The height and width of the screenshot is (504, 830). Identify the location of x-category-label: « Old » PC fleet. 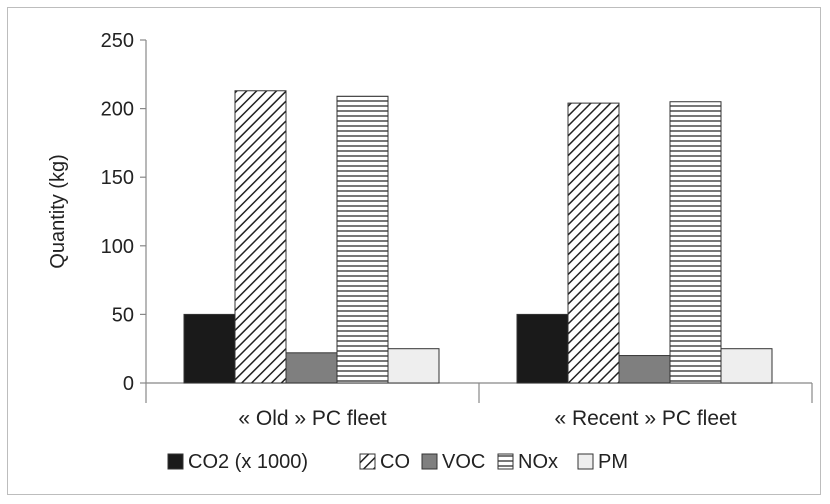
(312, 418).